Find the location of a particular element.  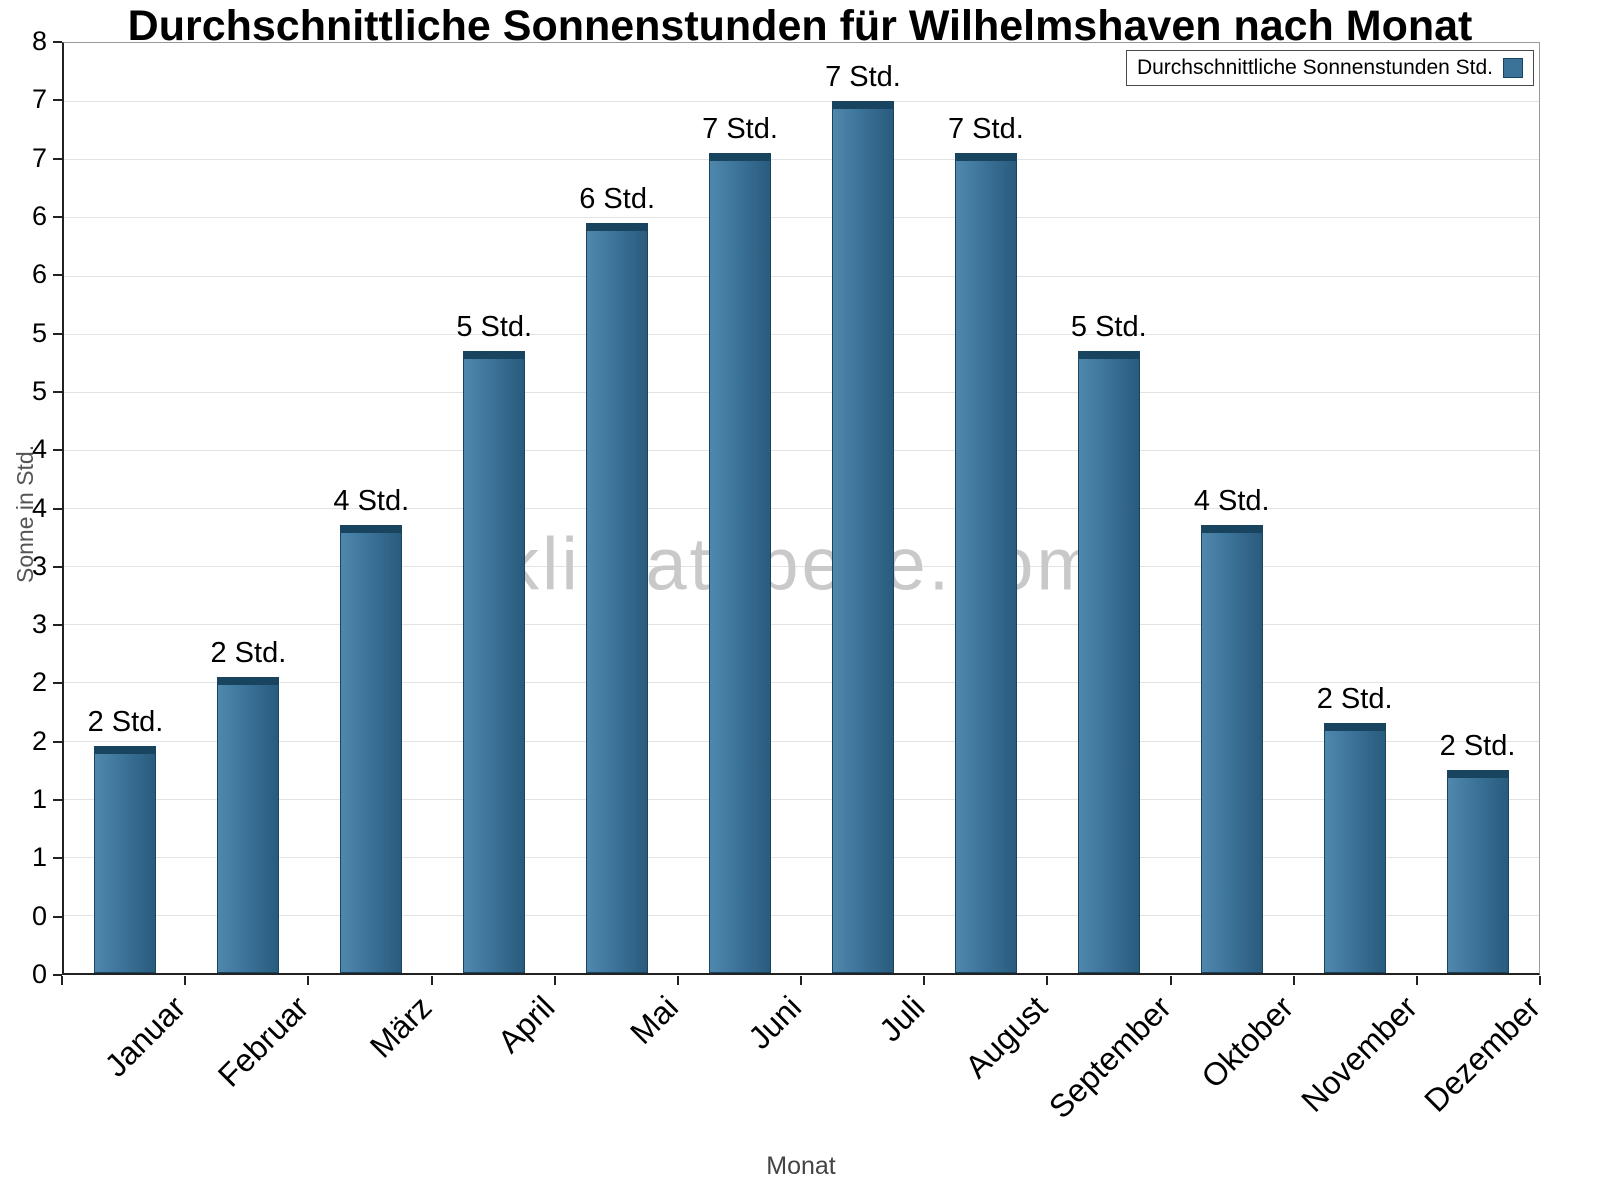

legend-swatch is located at coordinates (1513, 68).